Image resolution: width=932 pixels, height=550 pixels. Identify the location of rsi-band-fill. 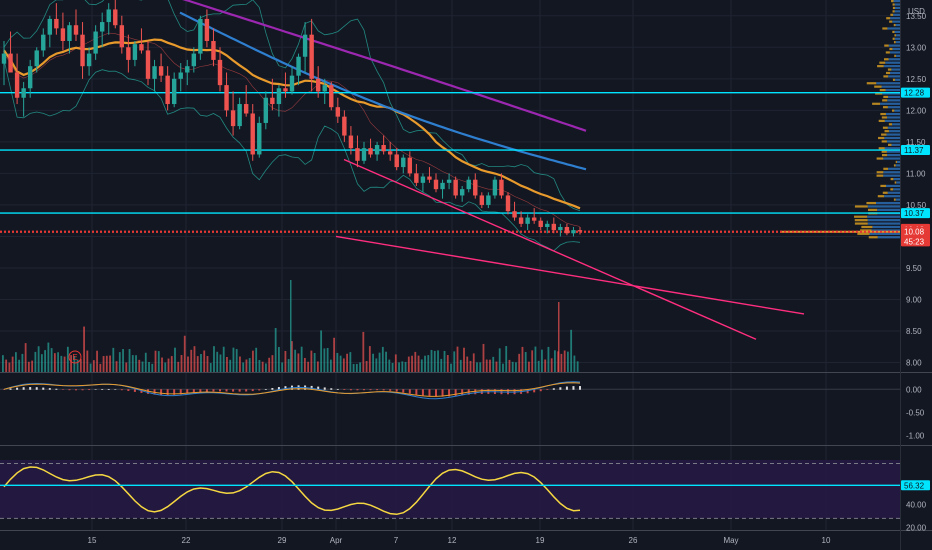
(450, 489).